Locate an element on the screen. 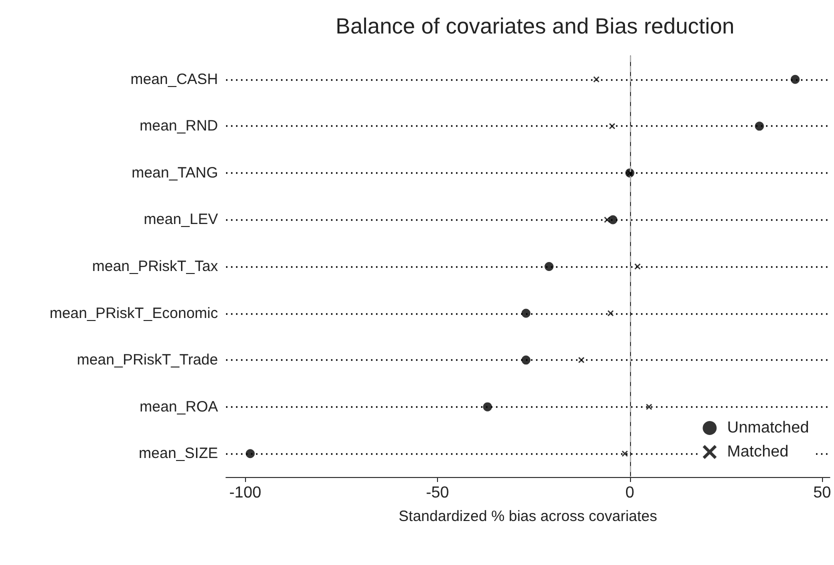  x-tick-label: 0 is located at coordinates (629, 493).